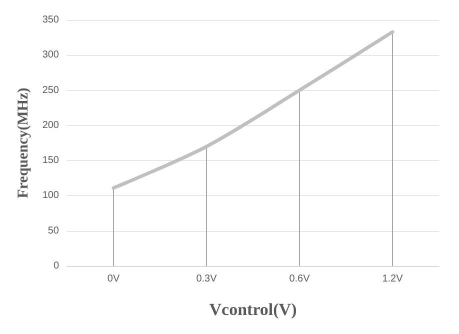 Image resolution: width=459 pixels, height=334 pixels. Describe the element at coordinates (56, 266) in the screenshot. I see `y-tick-label: 0` at that location.